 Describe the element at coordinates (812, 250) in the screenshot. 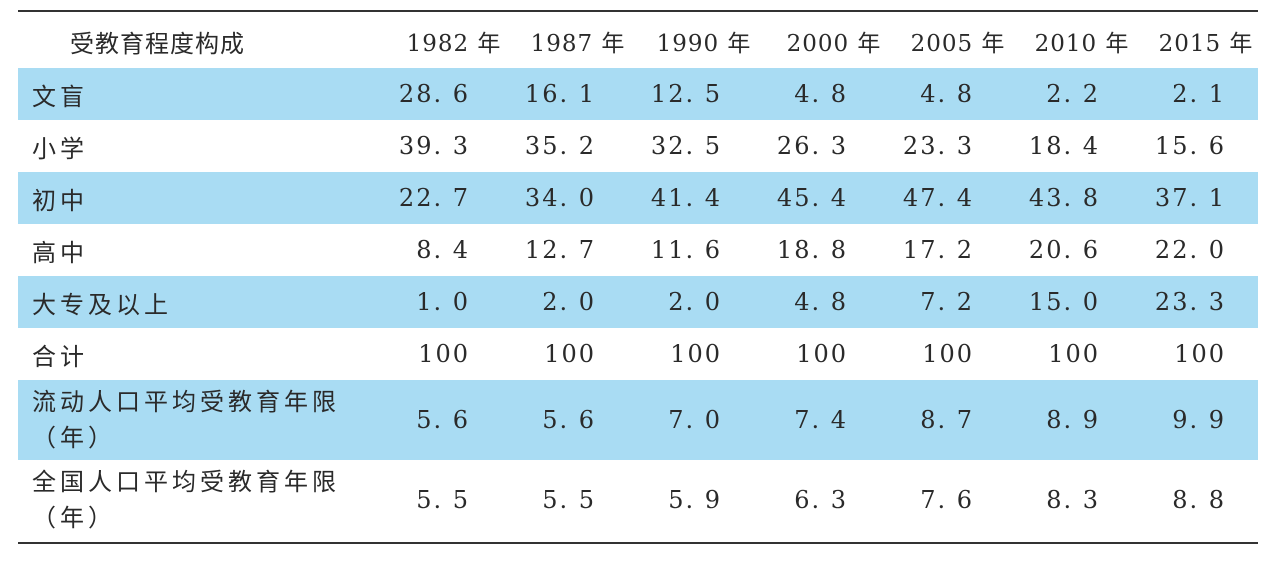

I see `data-cell: 18. 8` at that location.